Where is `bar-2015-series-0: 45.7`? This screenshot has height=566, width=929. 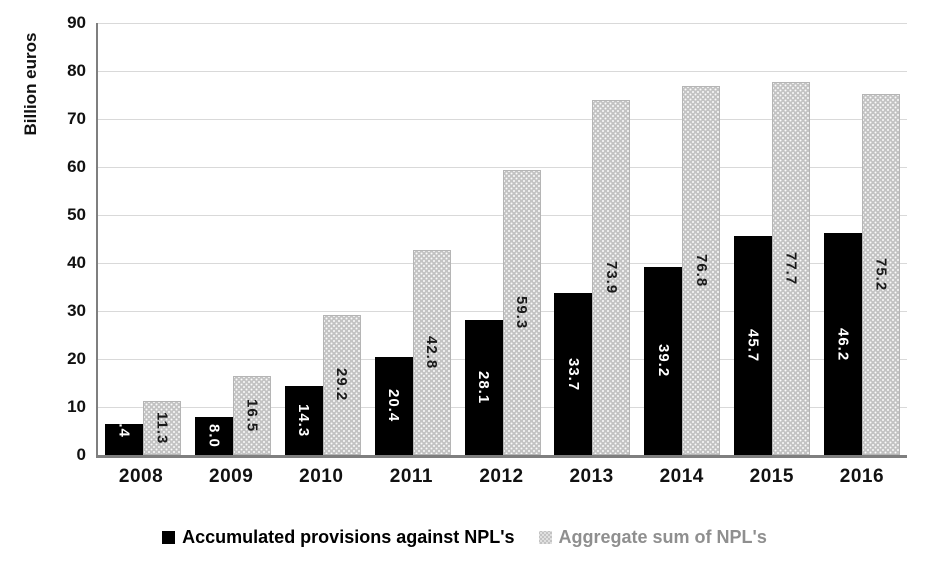 bar-2015-series-0: 45.7 is located at coordinates (753, 345).